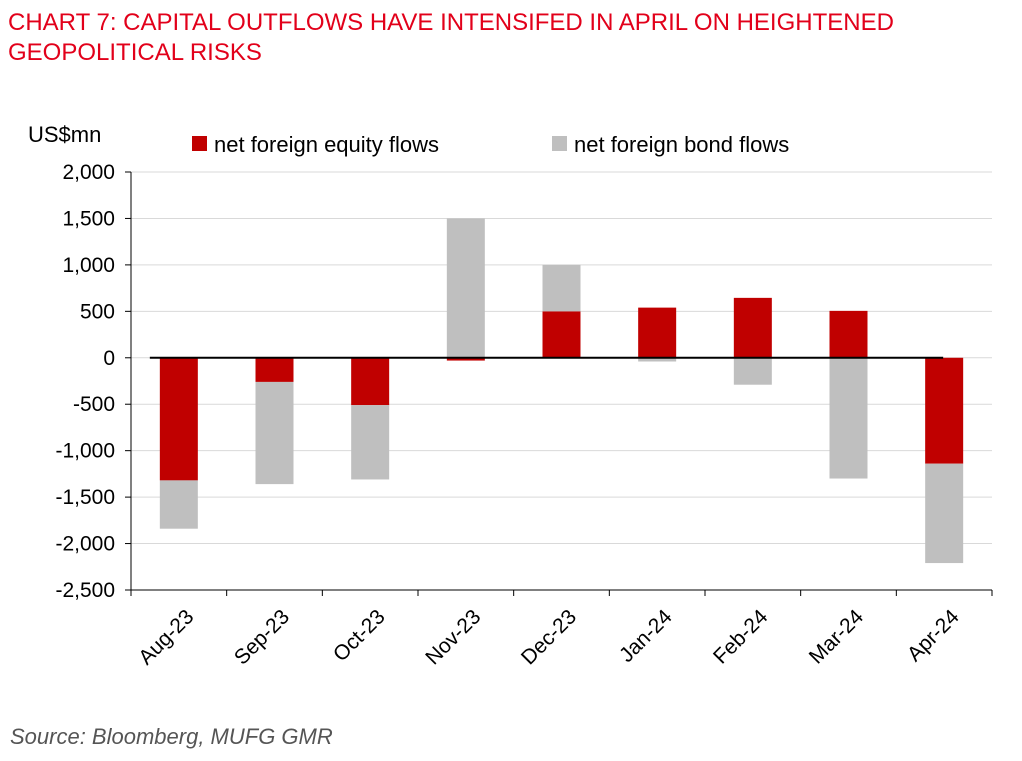  I want to click on y-tick-label: -500, so click(94, 404).